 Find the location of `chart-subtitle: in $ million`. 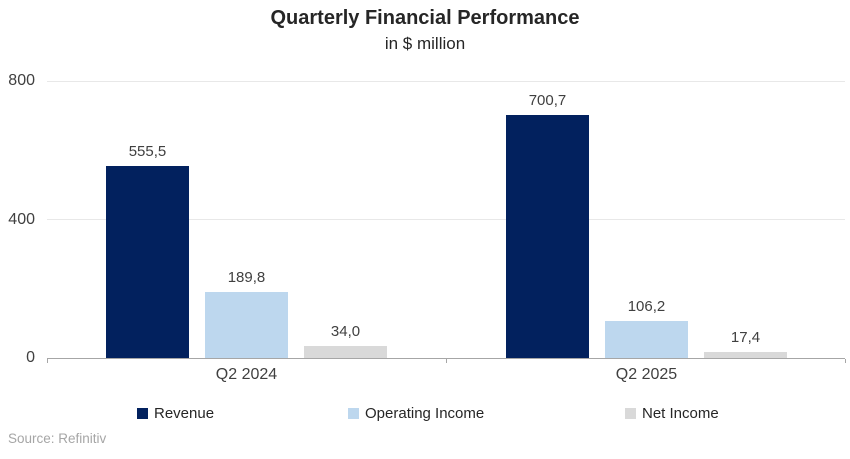

chart-subtitle: in $ million is located at coordinates (425, 43).